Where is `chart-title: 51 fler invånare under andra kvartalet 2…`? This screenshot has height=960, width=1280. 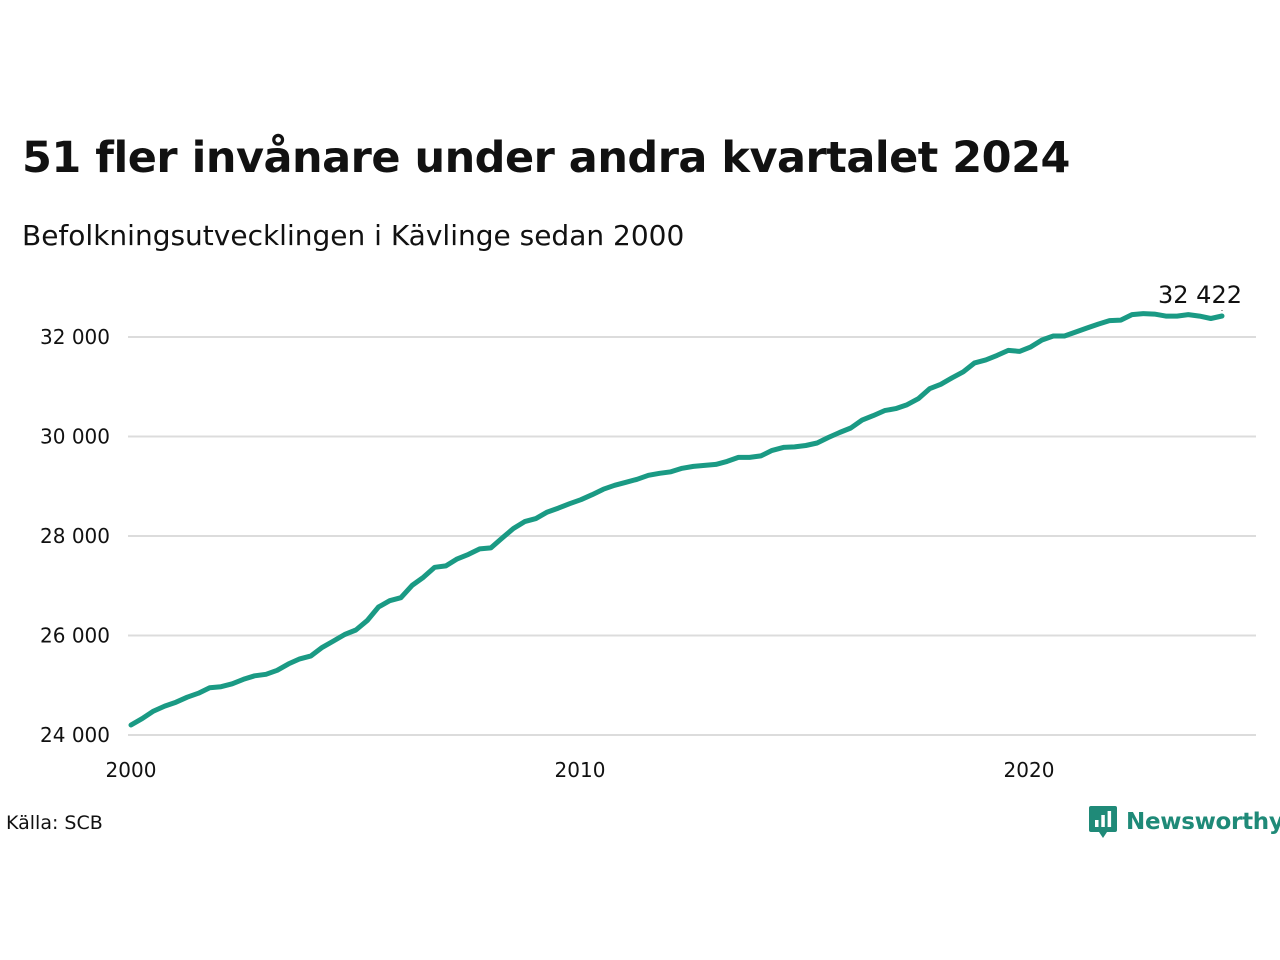 chart-title: 51 fler invånare under andra kvartalet 2… is located at coordinates (546, 158).